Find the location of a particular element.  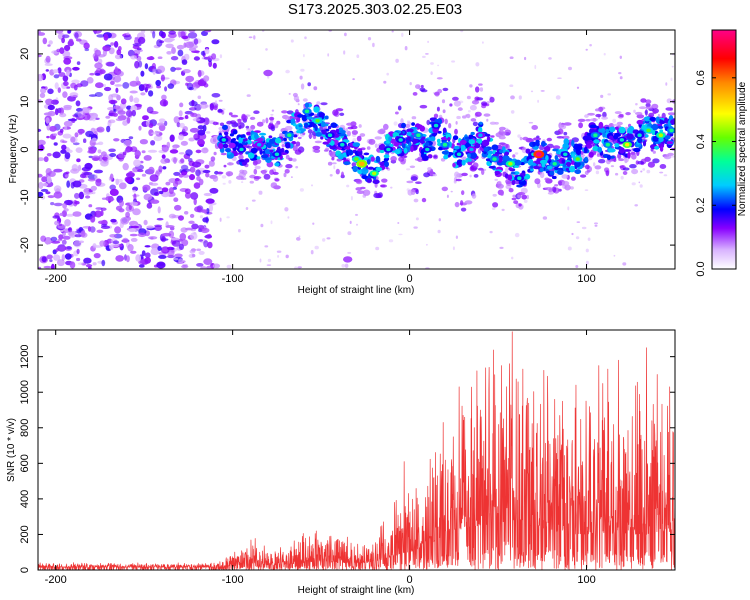

y-tick-label: 1000 is located at coordinates (25, 392).